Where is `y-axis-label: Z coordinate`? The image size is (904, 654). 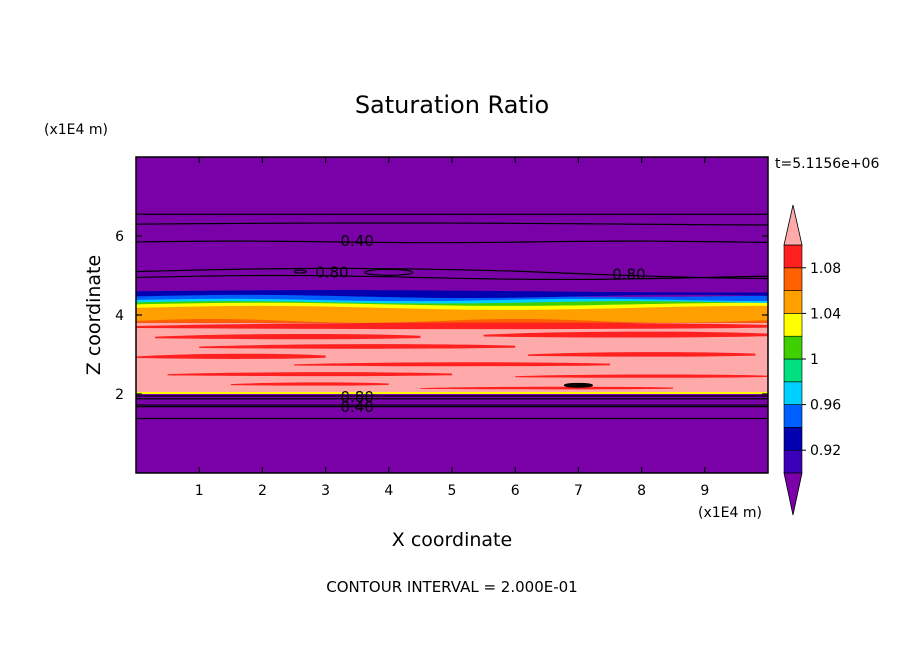 y-axis-label: Z coordinate is located at coordinates (94, 315).